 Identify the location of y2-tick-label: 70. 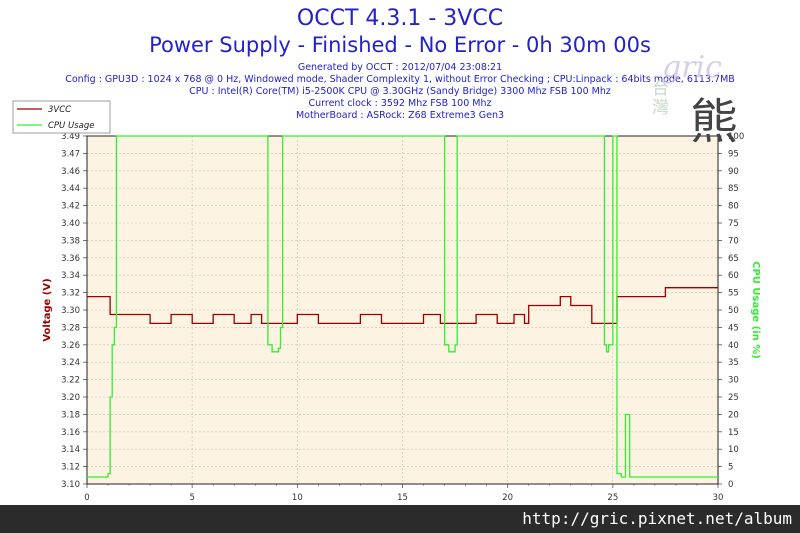
(733, 241).